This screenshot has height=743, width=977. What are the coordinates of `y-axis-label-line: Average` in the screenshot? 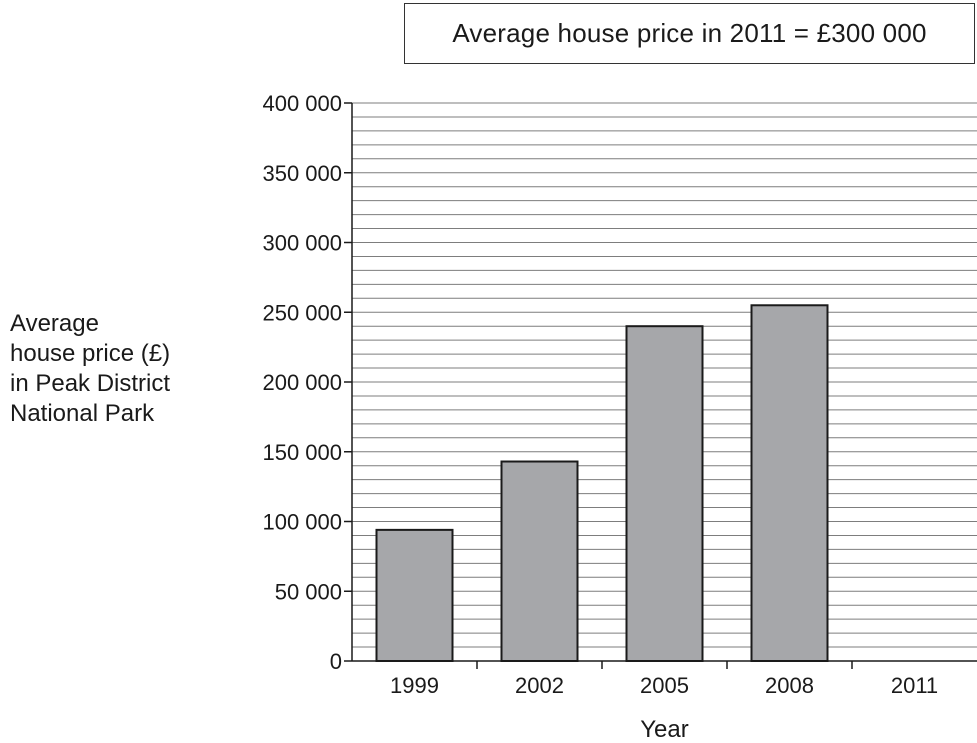 It's located at (54, 323).